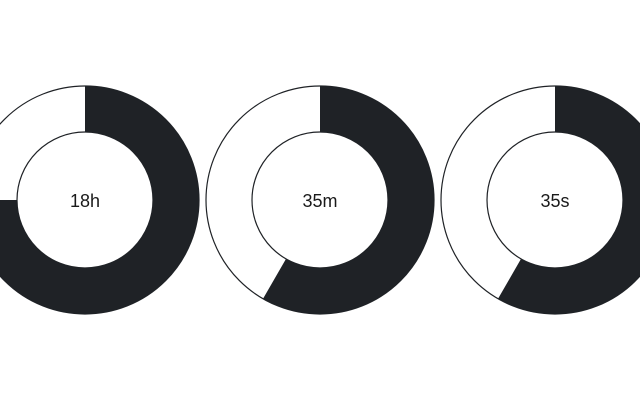 This screenshot has width=640, height=405. I want to click on ring-hours-inner, so click(85, 200).